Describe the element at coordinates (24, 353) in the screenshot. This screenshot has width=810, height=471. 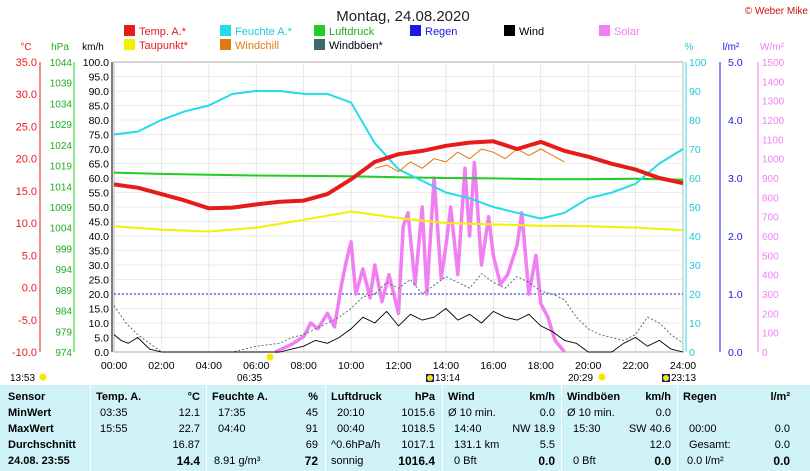
I see `temp-tick-label: -10.0` at that location.